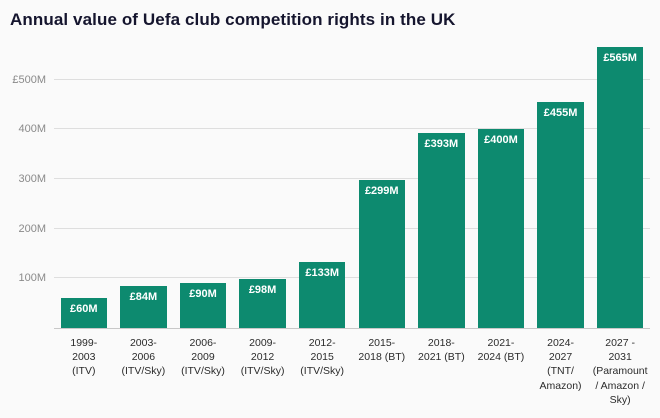 This screenshot has height=418, width=660. Describe the element at coordinates (29, 79) in the screenshot. I see `y-axis-tick-label: £500M` at that location.